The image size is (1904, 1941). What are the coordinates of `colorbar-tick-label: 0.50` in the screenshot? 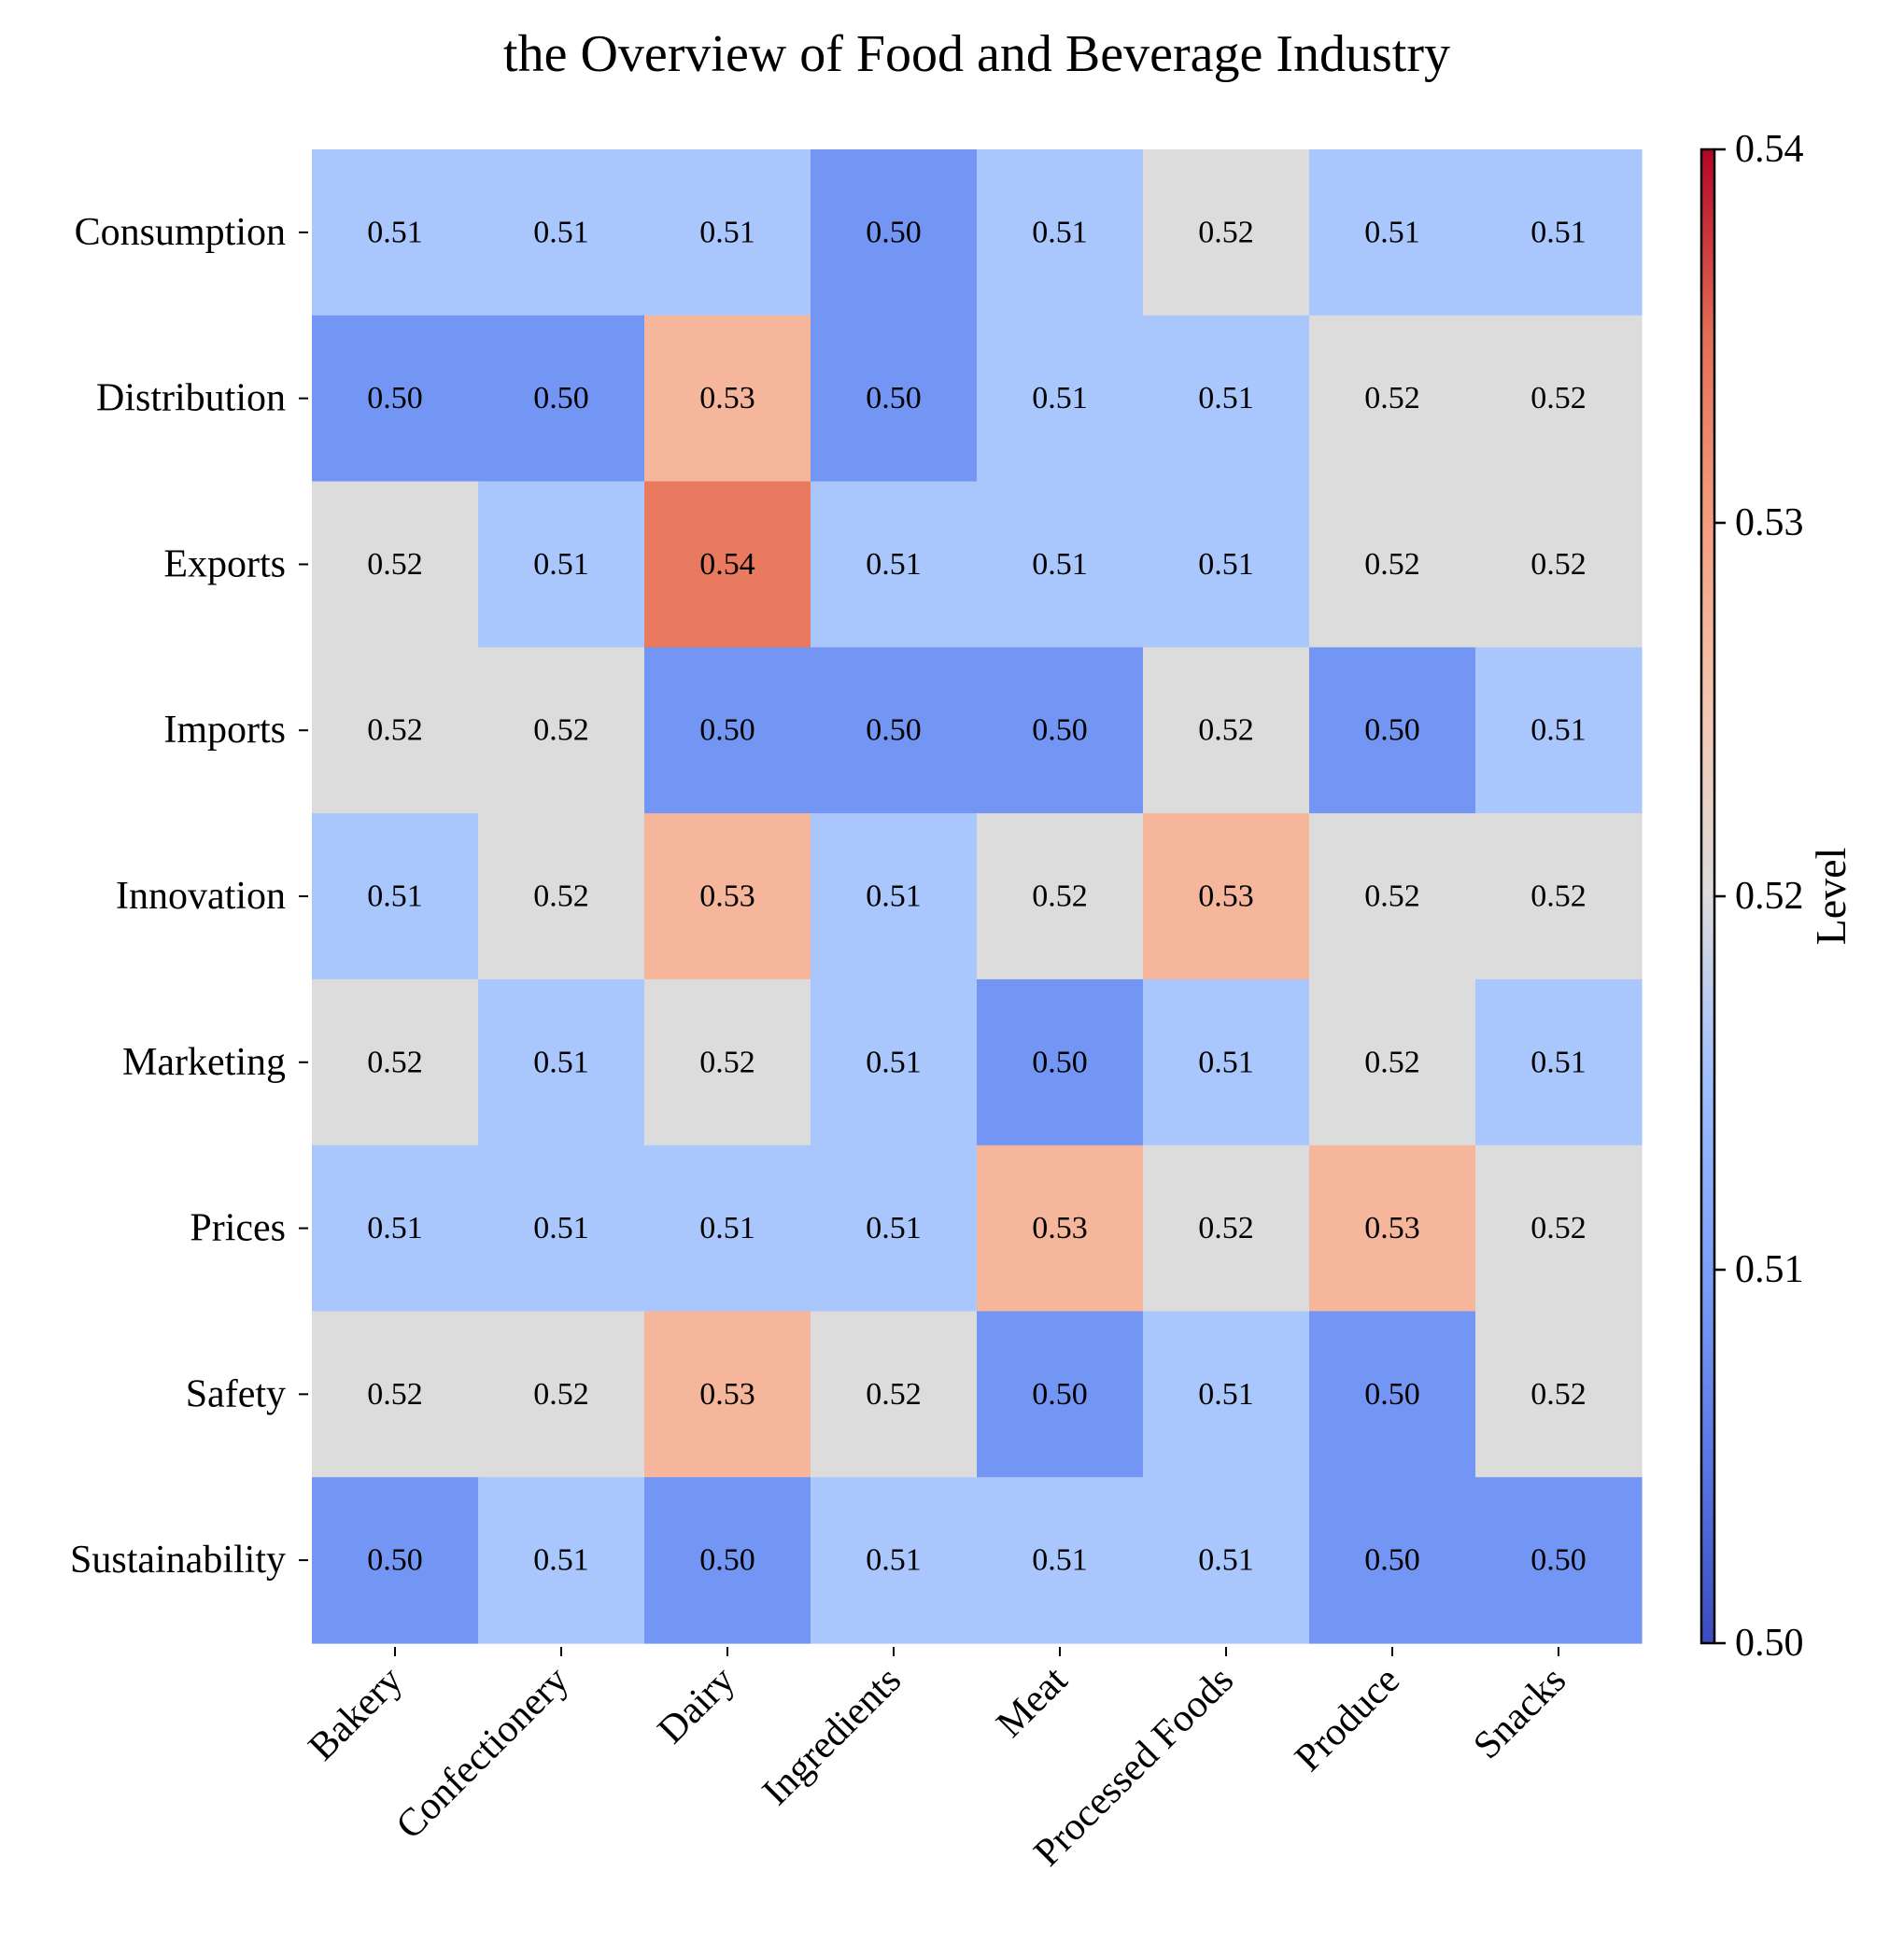 It's located at (1769, 1643).